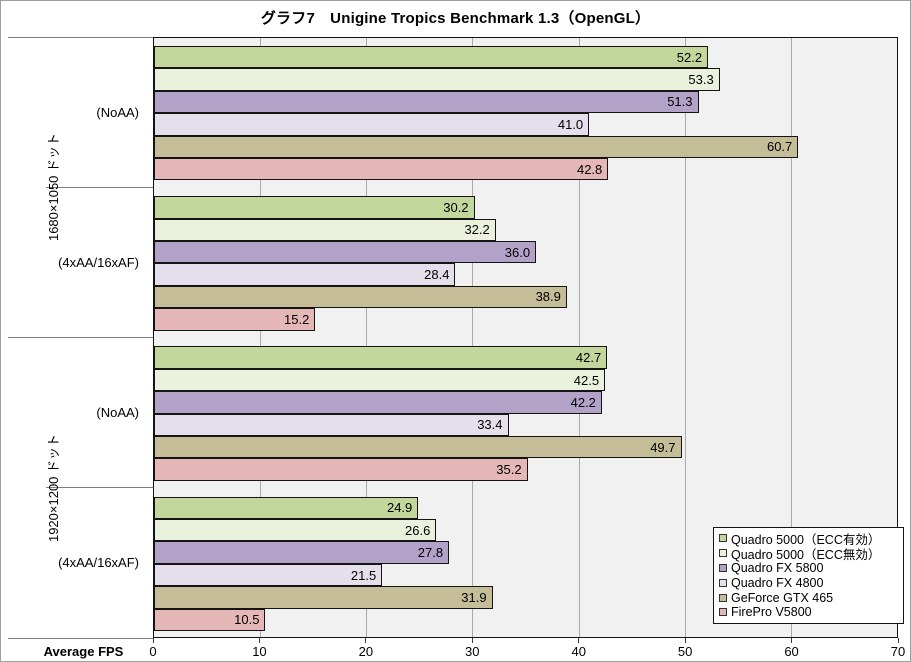 The image size is (911, 662). What do you see at coordinates (771, 612) in the screenshot?
I see `legend-item-label: FirePro V5800` at bounding box center [771, 612].